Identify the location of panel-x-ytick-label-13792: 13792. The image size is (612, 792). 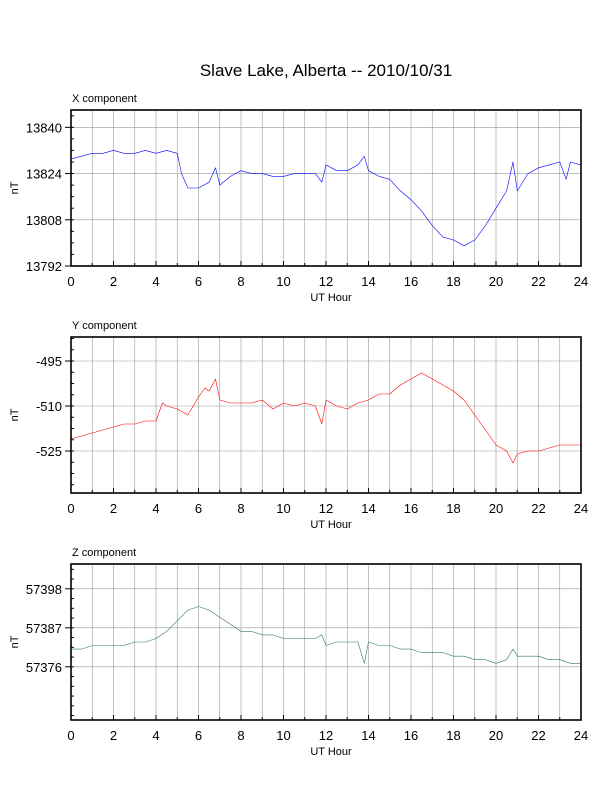
(44, 266).